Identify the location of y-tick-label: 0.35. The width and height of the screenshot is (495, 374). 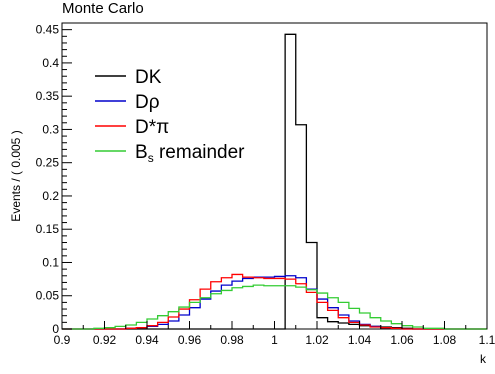
(48, 96).